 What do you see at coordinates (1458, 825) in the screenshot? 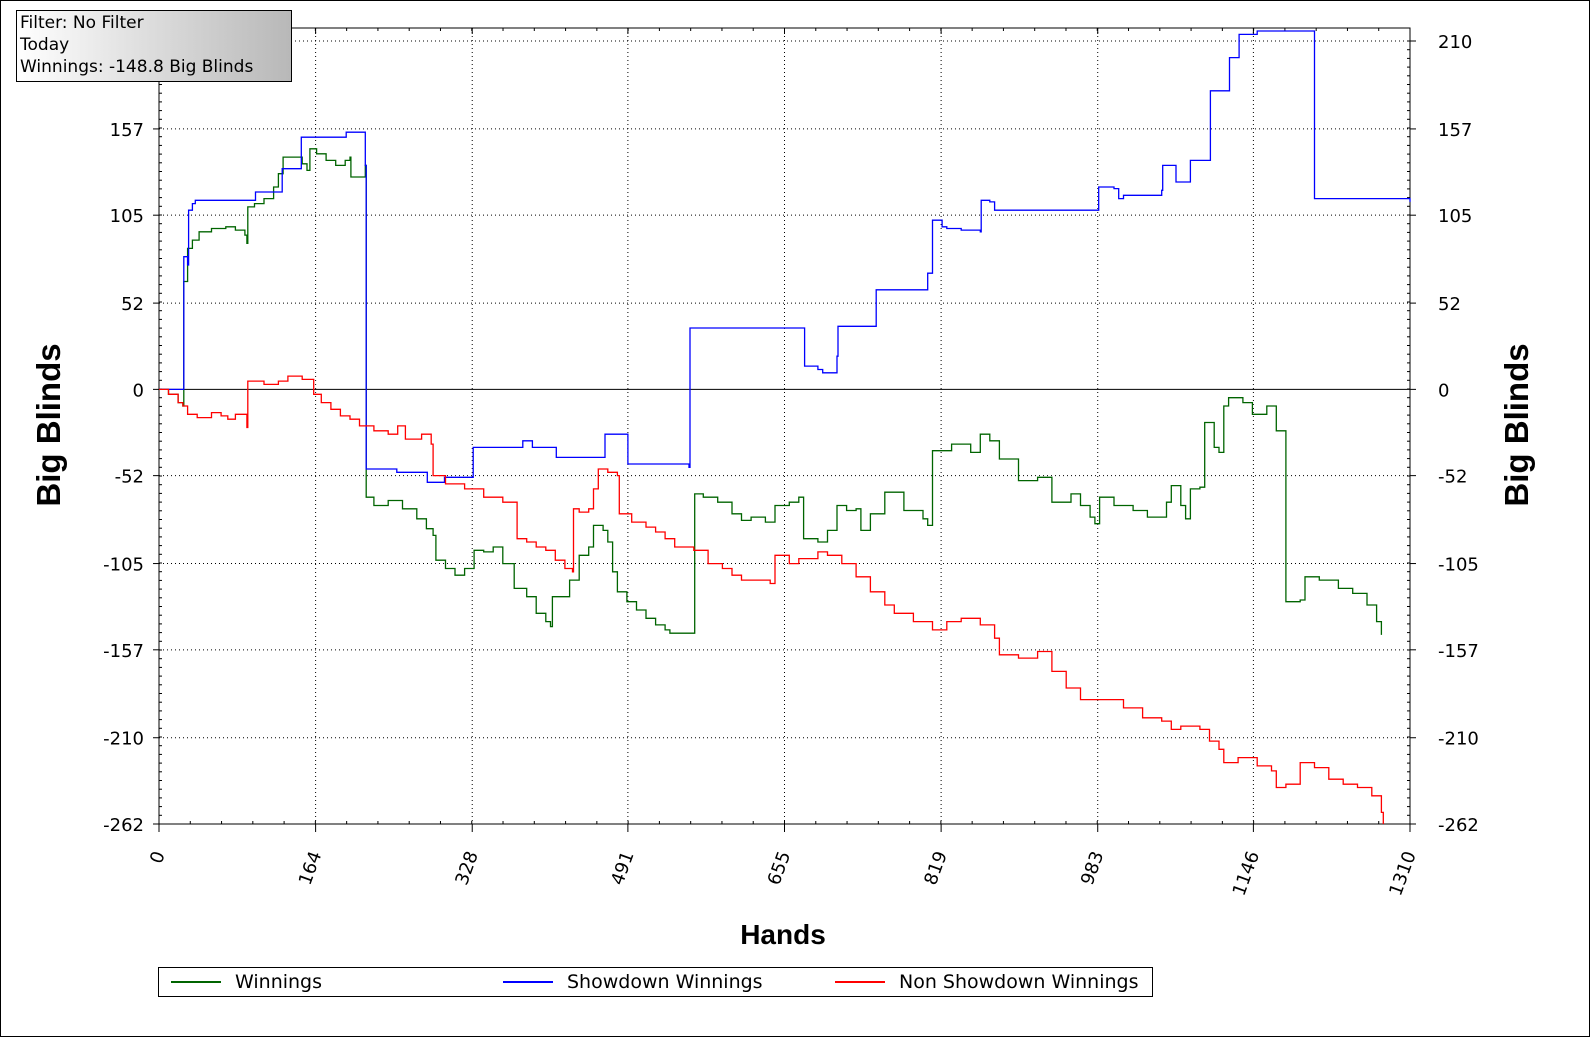
I see `y-tick-label-right: -262` at bounding box center [1458, 825].